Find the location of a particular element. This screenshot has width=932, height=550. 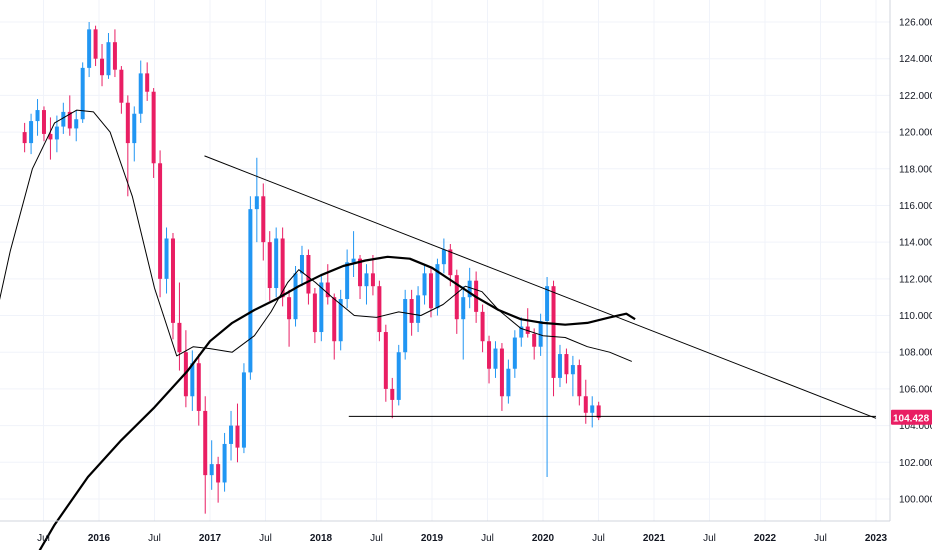

y-tick-label: 102.000 is located at coordinates (915, 463).